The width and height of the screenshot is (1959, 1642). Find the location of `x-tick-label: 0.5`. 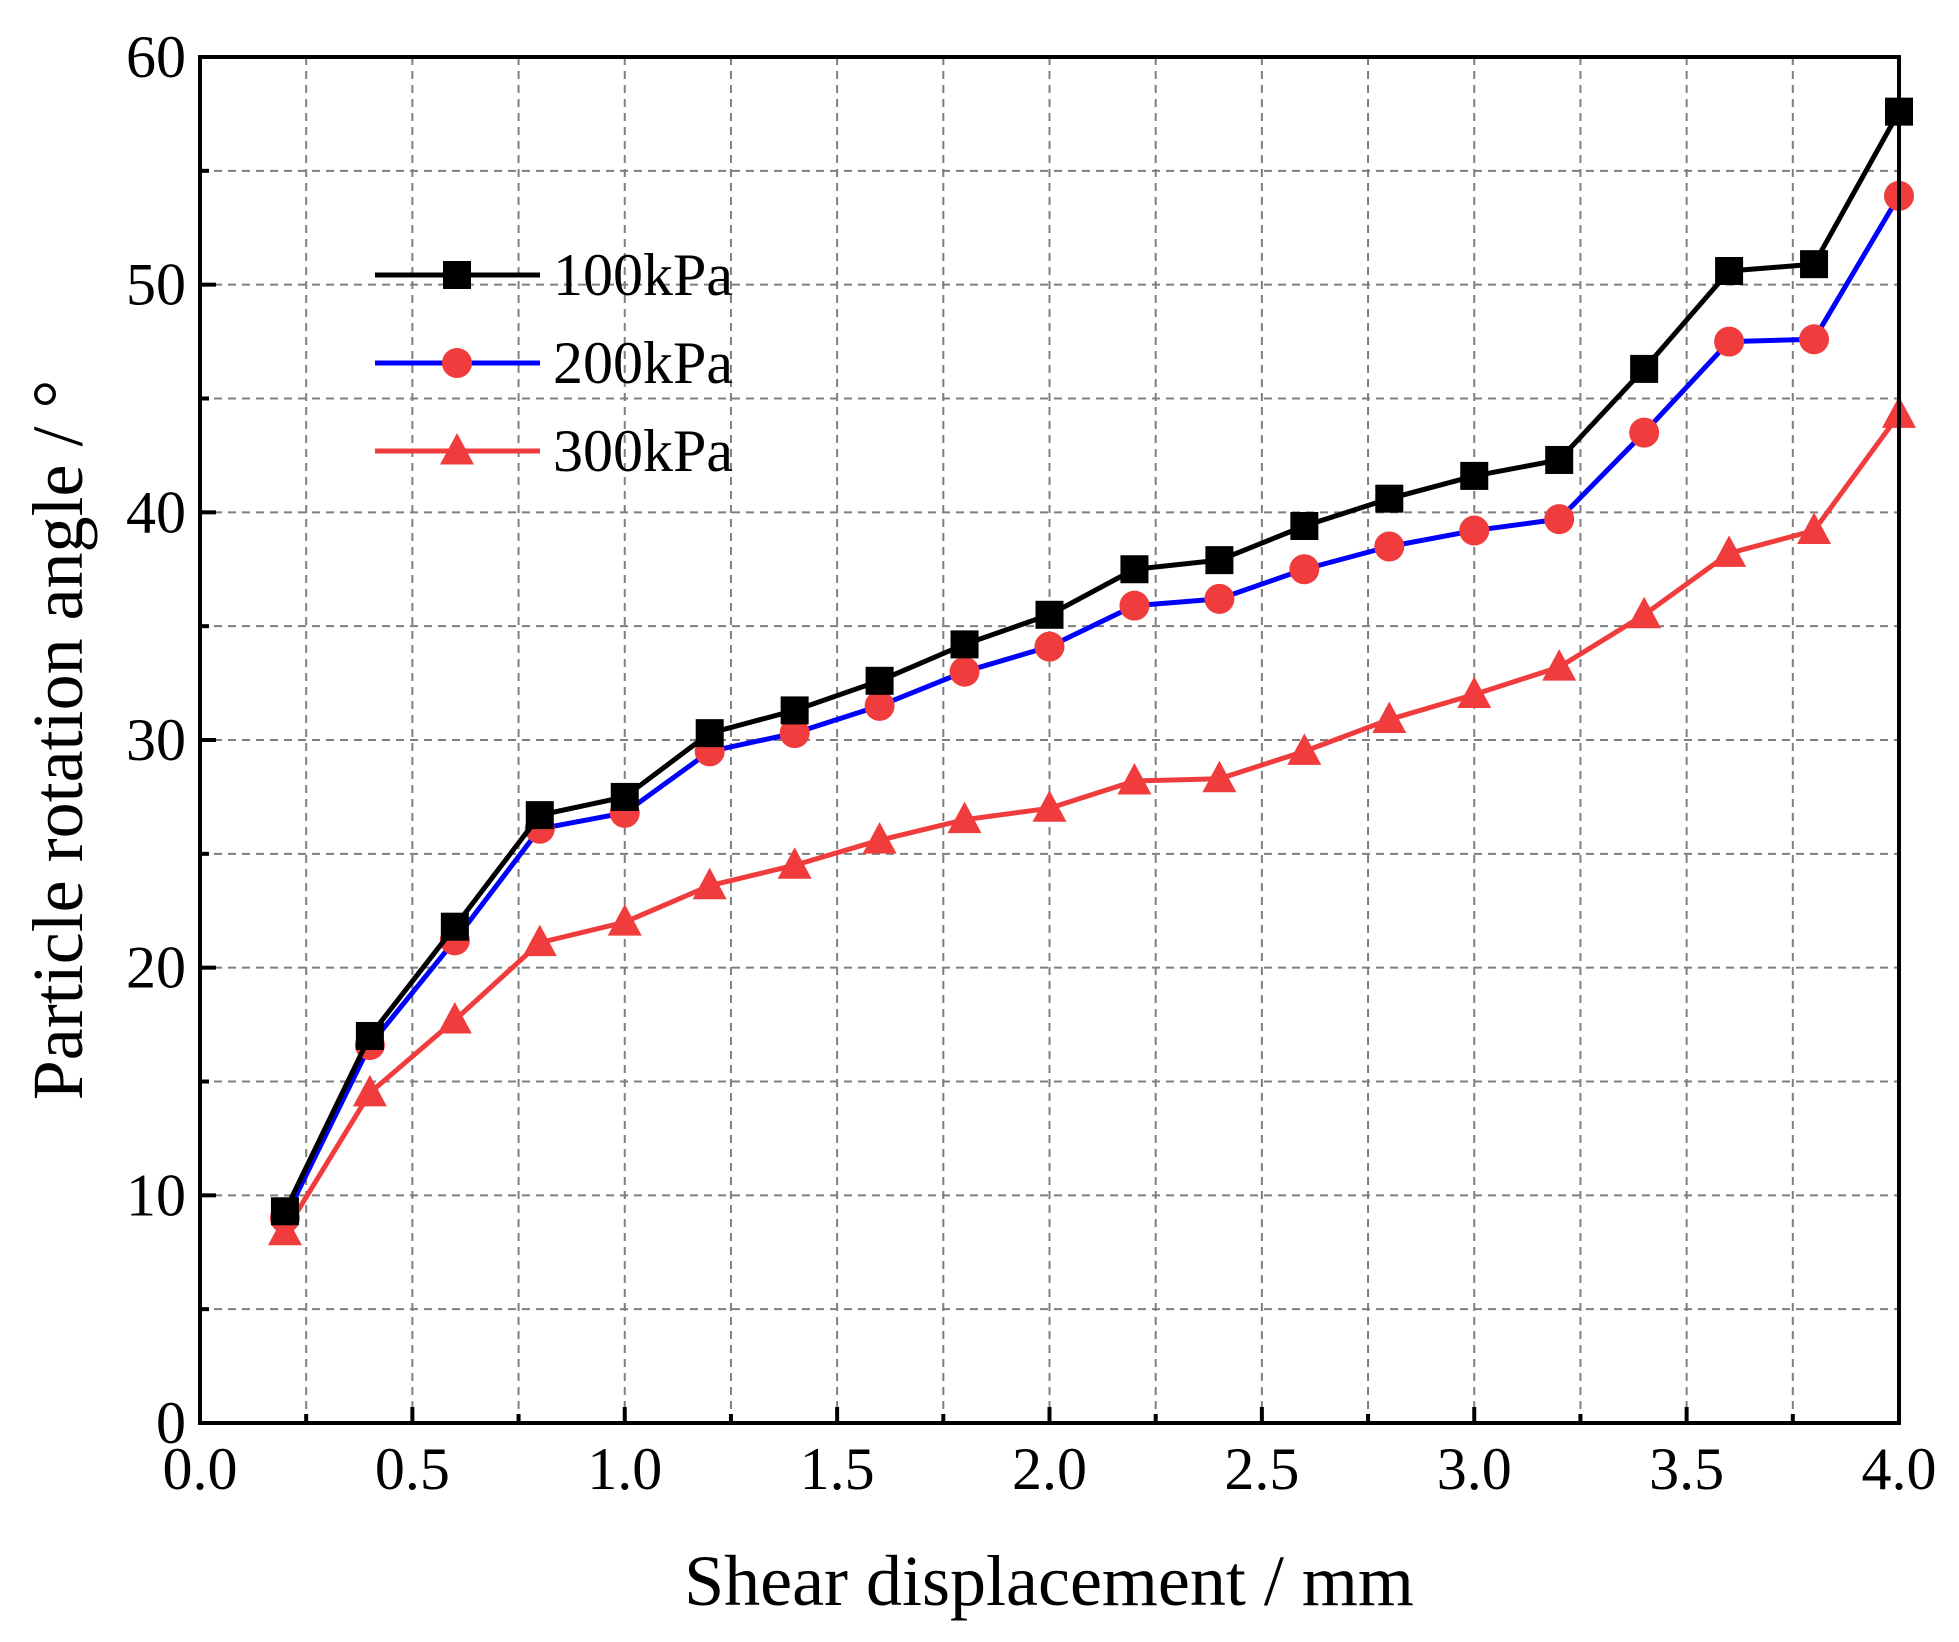

x-tick-label: 0.5 is located at coordinates (412, 1469).